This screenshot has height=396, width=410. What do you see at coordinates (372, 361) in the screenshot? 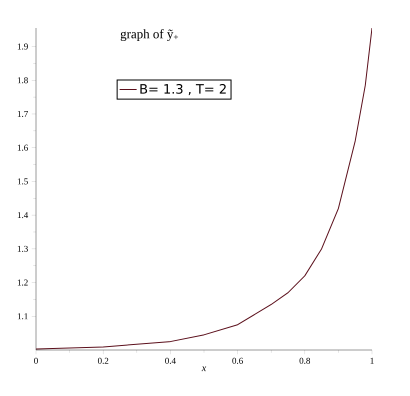
I see `x-tick-label: 1` at bounding box center [372, 361].